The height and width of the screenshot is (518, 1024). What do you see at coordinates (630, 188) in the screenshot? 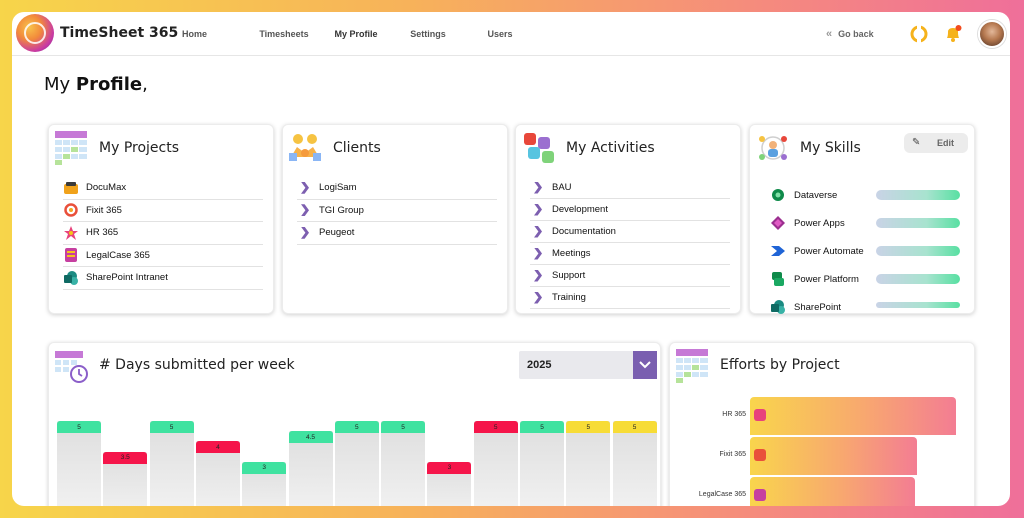
I see `activity-item: BAU` at bounding box center [630, 188].